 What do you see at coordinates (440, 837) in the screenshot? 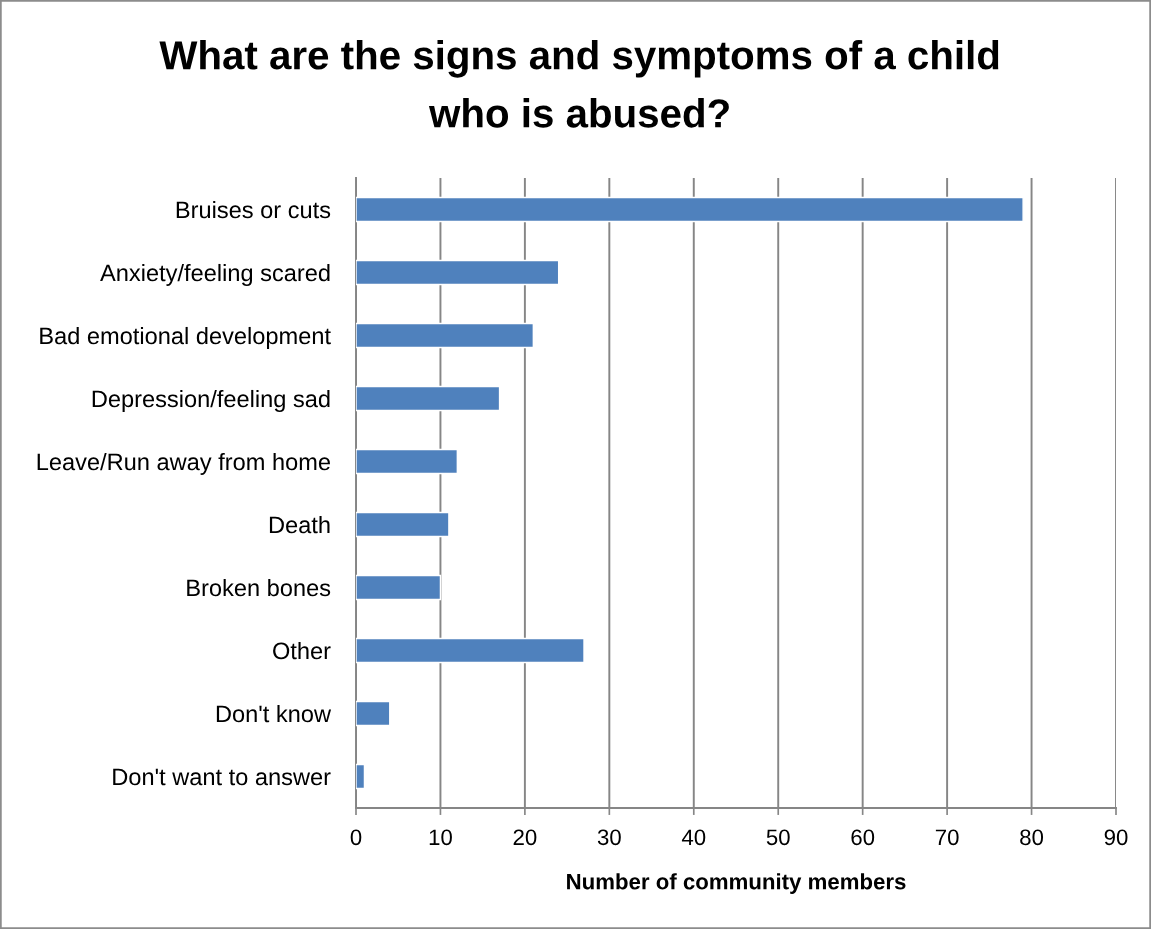
I see `x-tick-label: 10` at bounding box center [440, 837].